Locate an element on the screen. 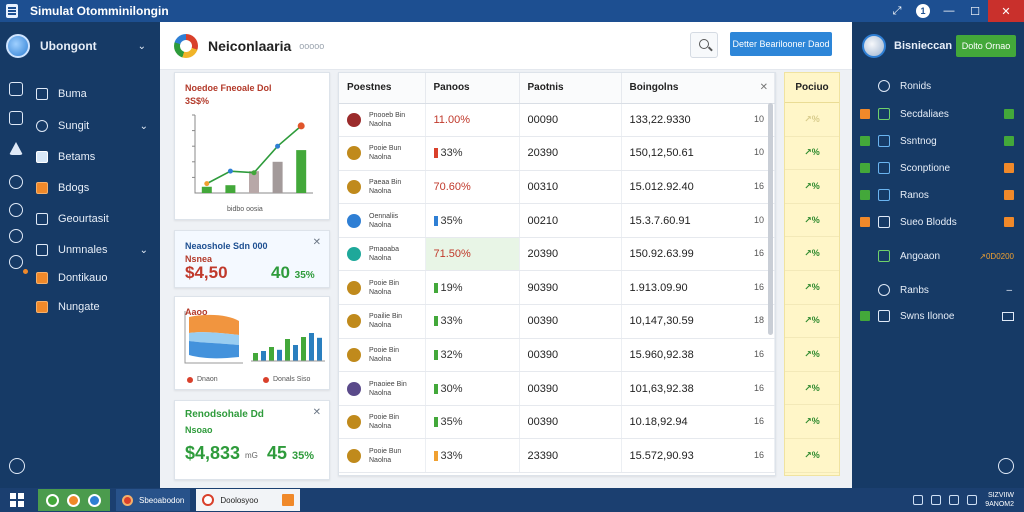 The width and height of the screenshot is (1024, 512). browser-icon is located at coordinates (52, 500).